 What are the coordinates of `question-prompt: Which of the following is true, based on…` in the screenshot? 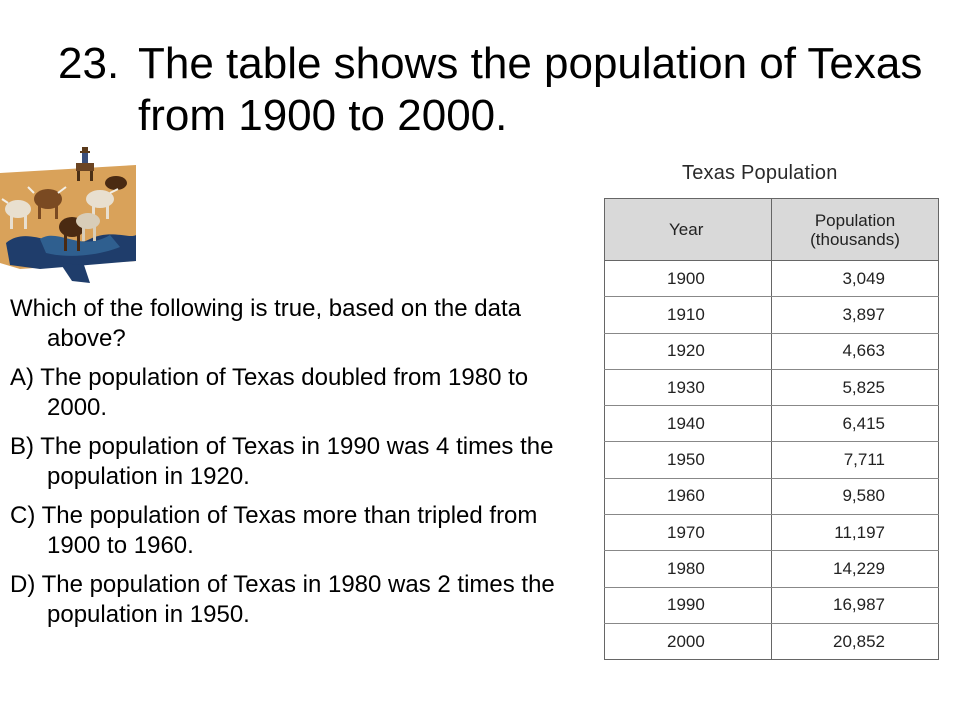 It's located at (265, 323).